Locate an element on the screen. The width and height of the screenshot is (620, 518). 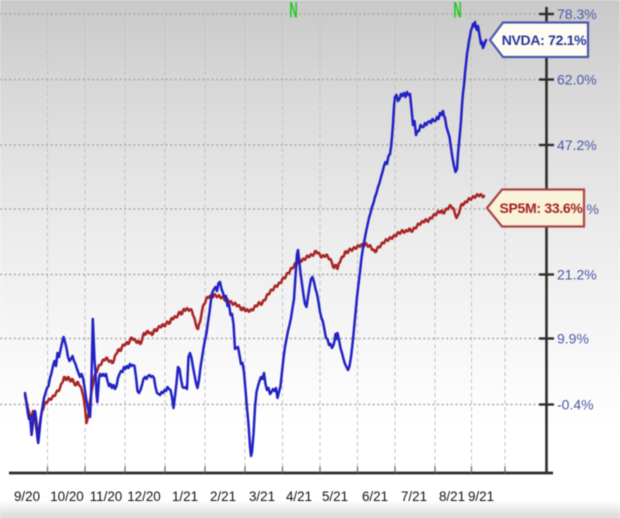
svg-text: 11/20 is located at coordinates (106, 496).